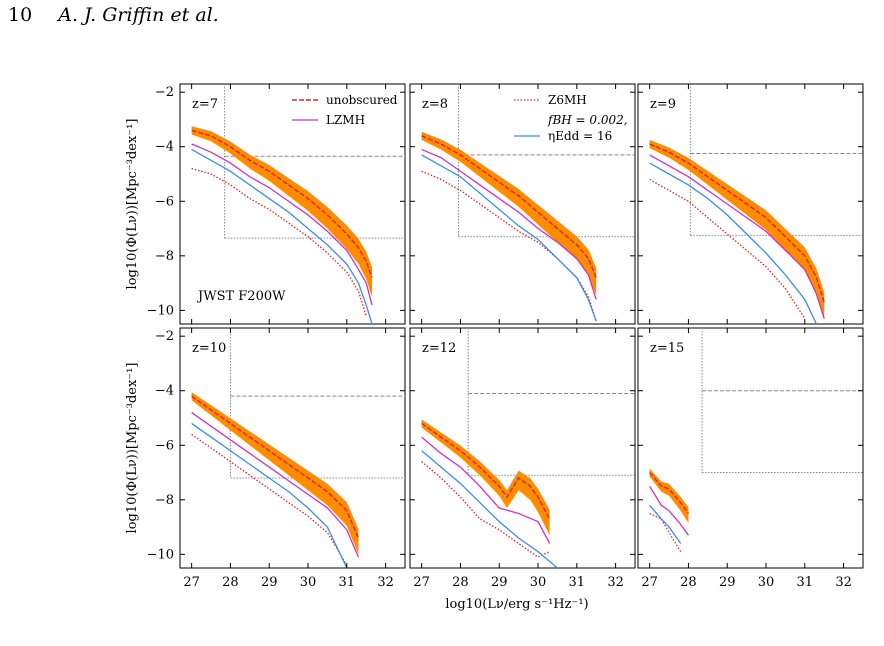 The width and height of the screenshot is (884, 646). Describe the element at coordinates (580, 136) in the screenshot. I see `legend-fbh-label: ηEdd = 16` at that location.